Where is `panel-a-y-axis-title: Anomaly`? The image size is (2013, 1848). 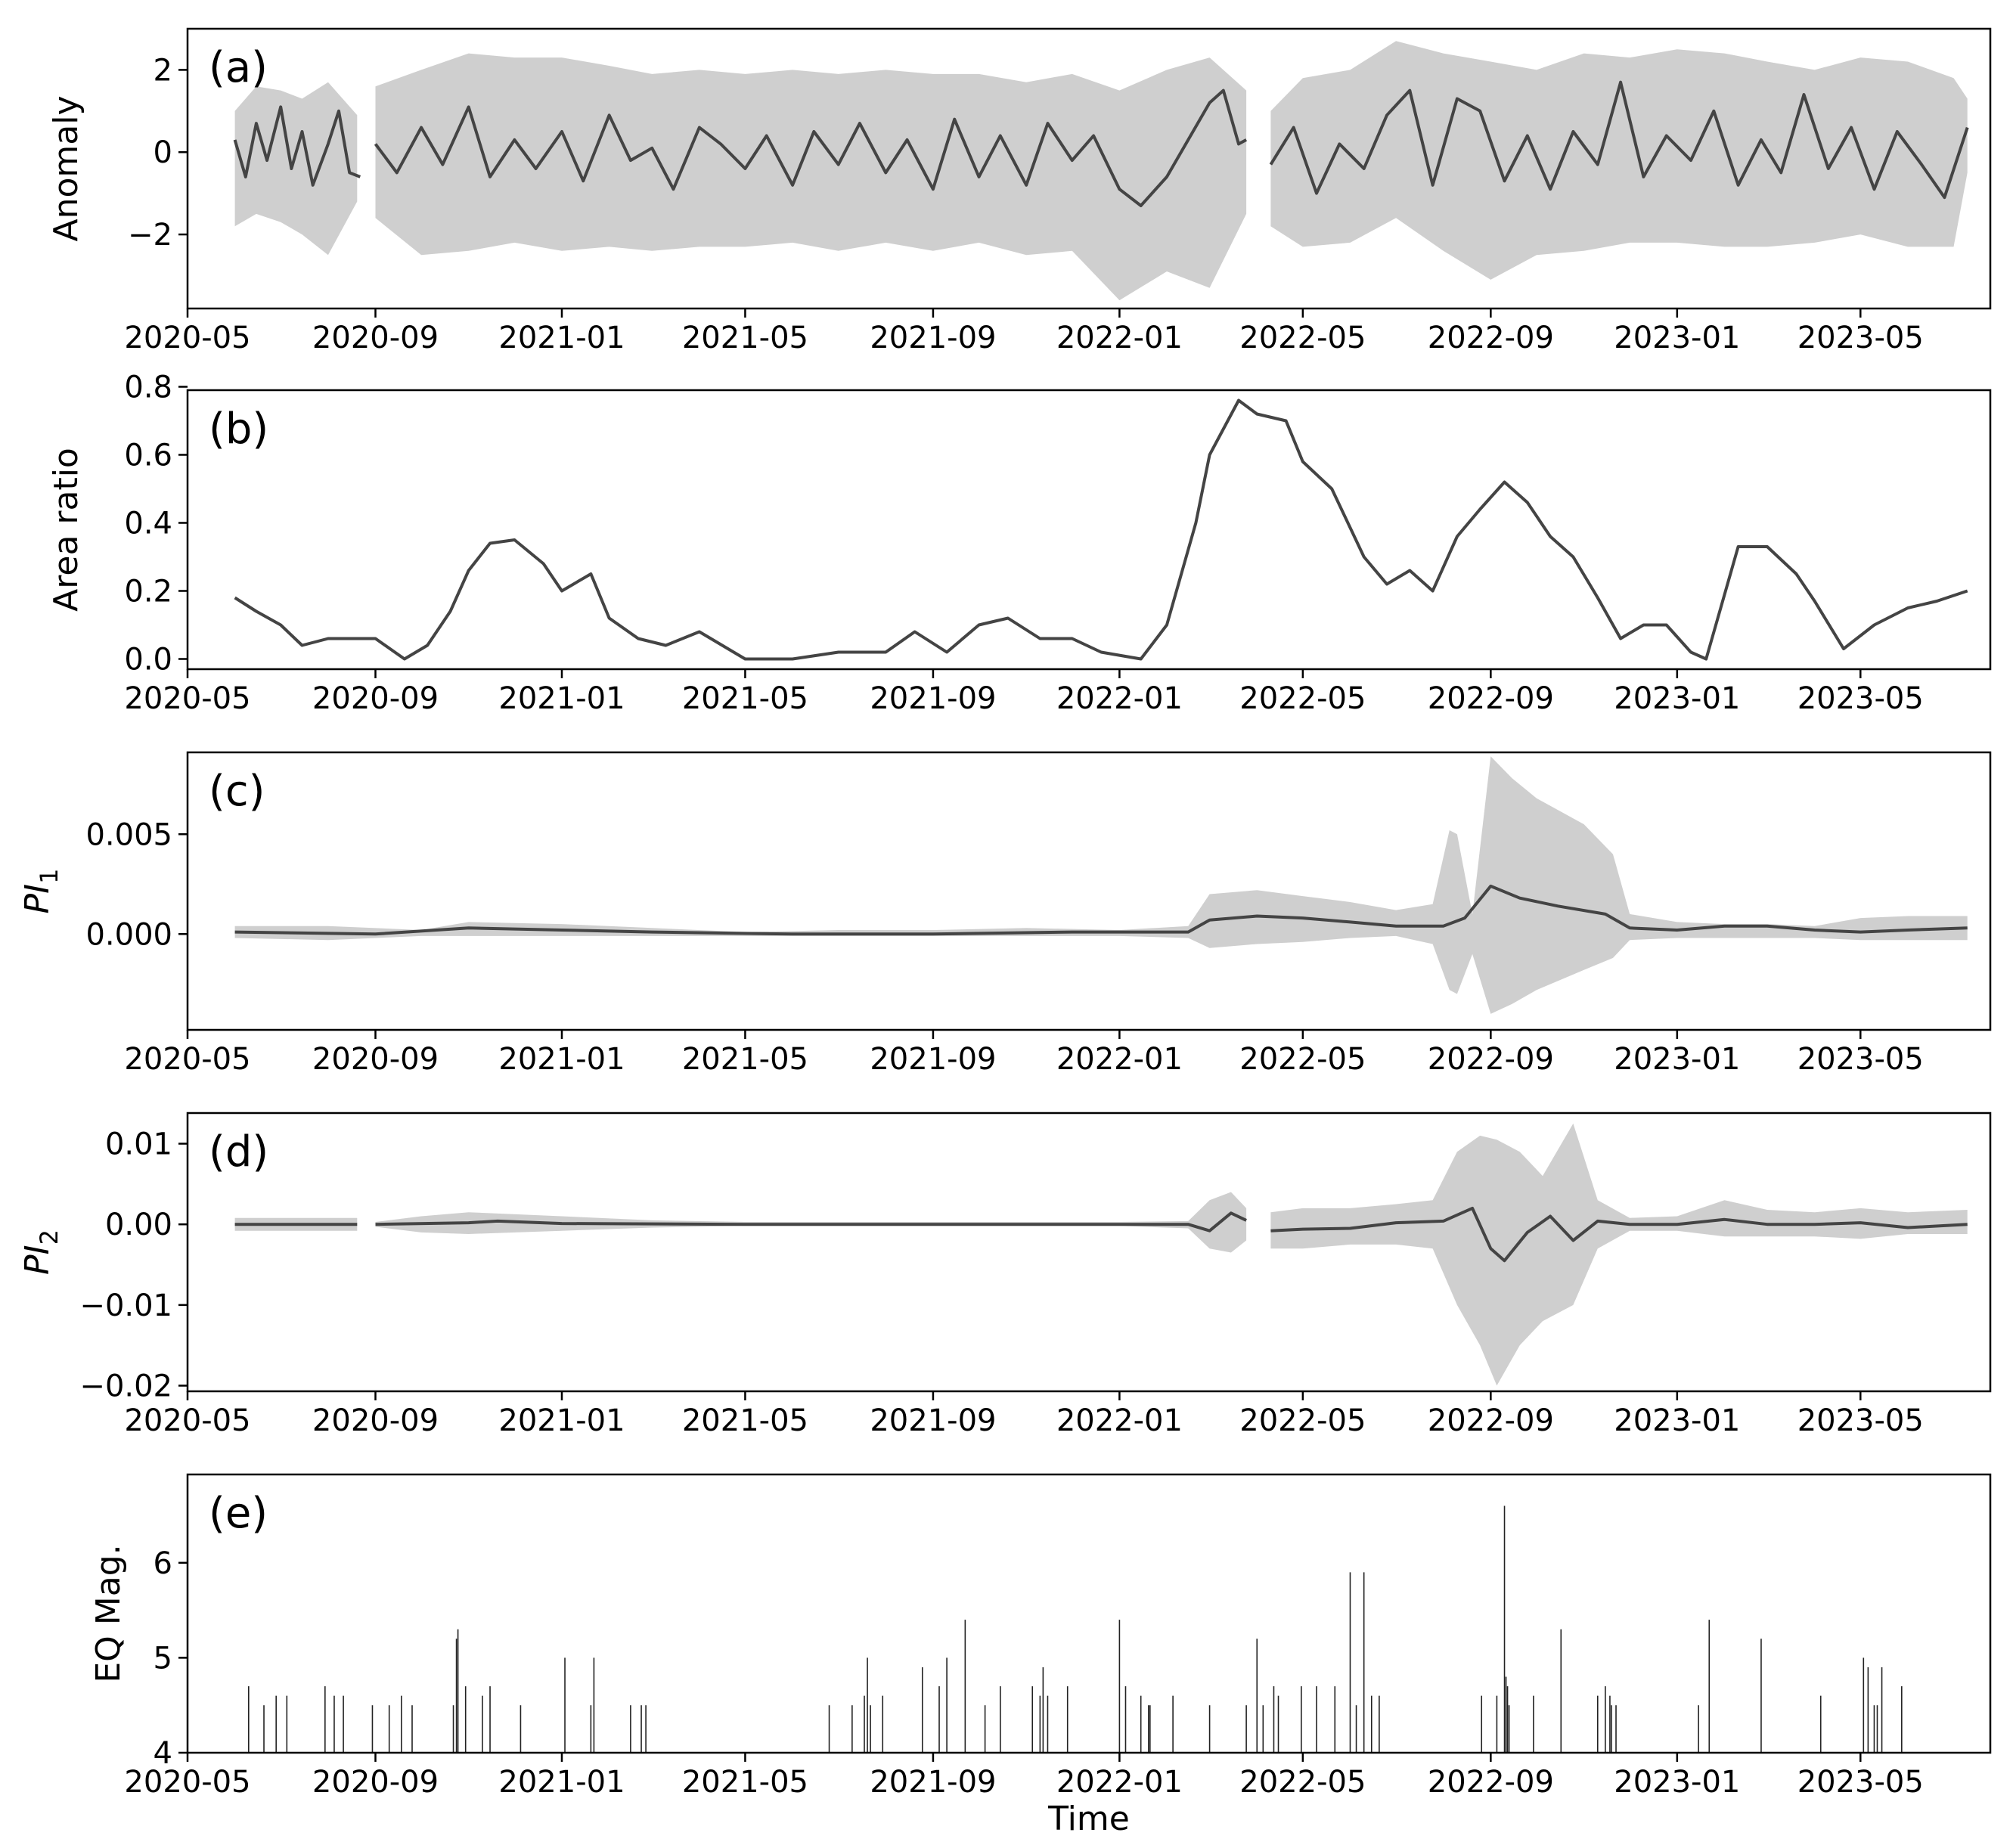
panel-a-y-axis-title: Anomaly is located at coordinates (66, 169).